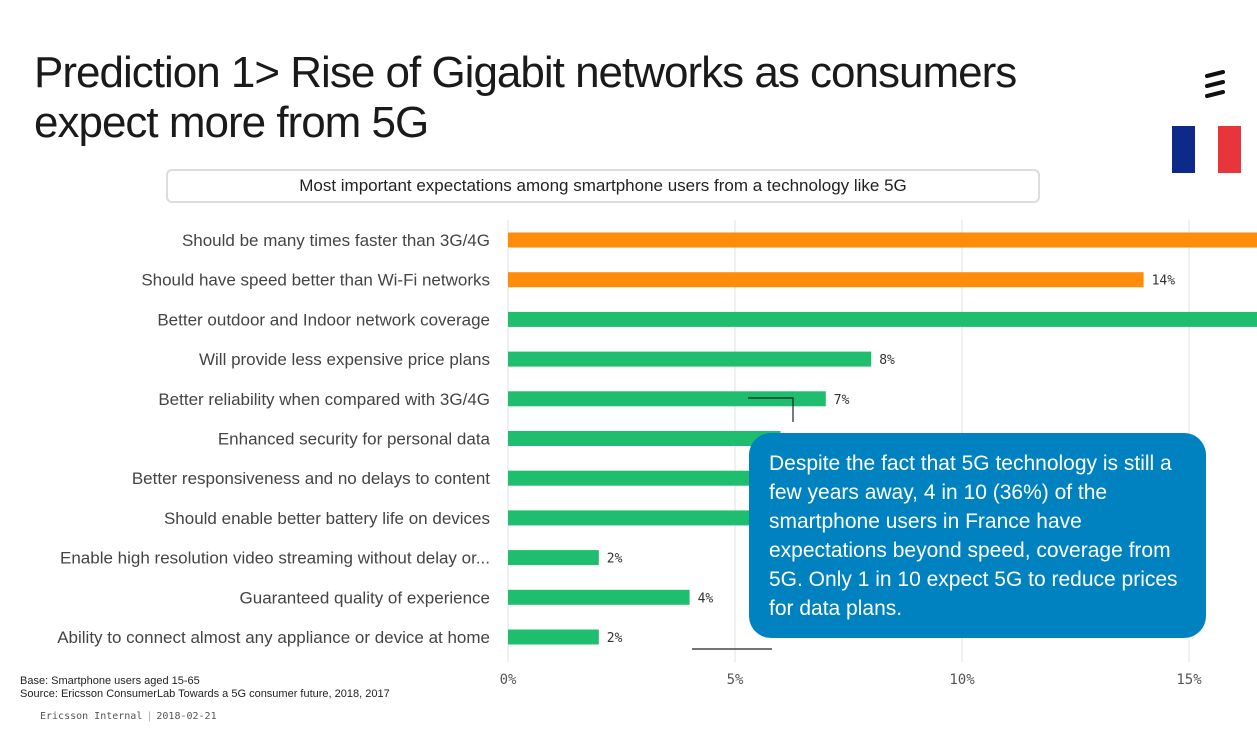 The image size is (1257, 751). I want to click on footer: Ericsson Internal | 2018-02-21, so click(128, 716).